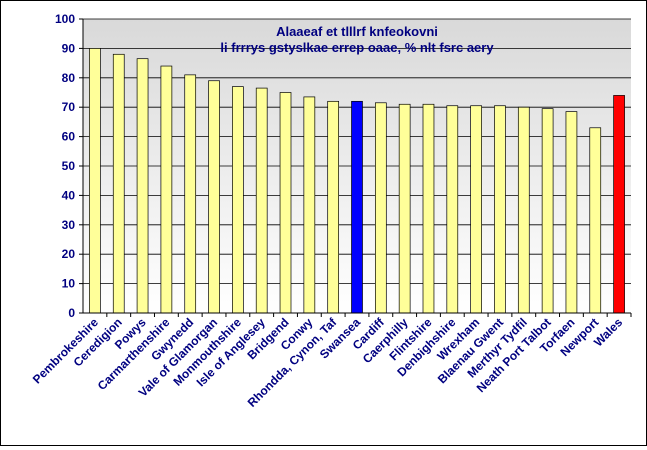  Describe the element at coordinates (380, 208) in the screenshot. I see `bar-cardiff` at that location.